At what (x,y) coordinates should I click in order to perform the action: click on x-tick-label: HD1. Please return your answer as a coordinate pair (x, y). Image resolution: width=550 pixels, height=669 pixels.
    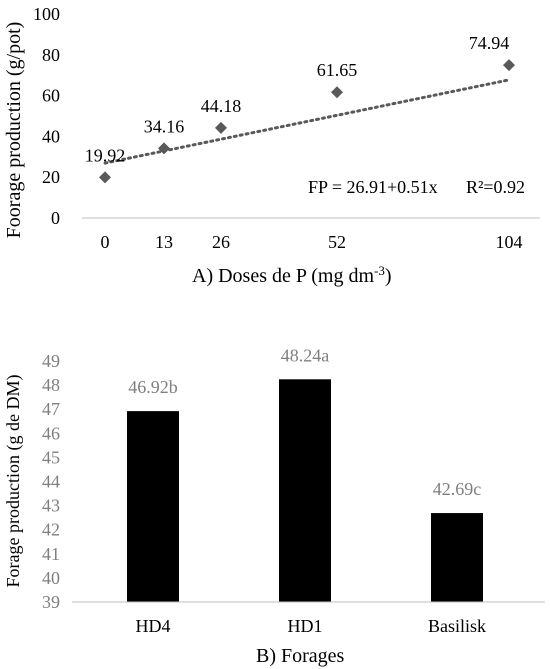
    Looking at the image, I should click on (305, 626).